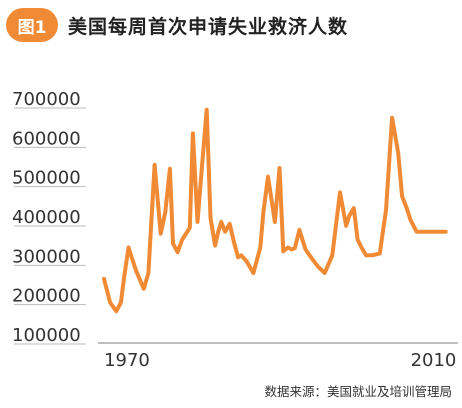 The image size is (462, 408). I want to click on y-tick-label: 600000, so click(46, 138).